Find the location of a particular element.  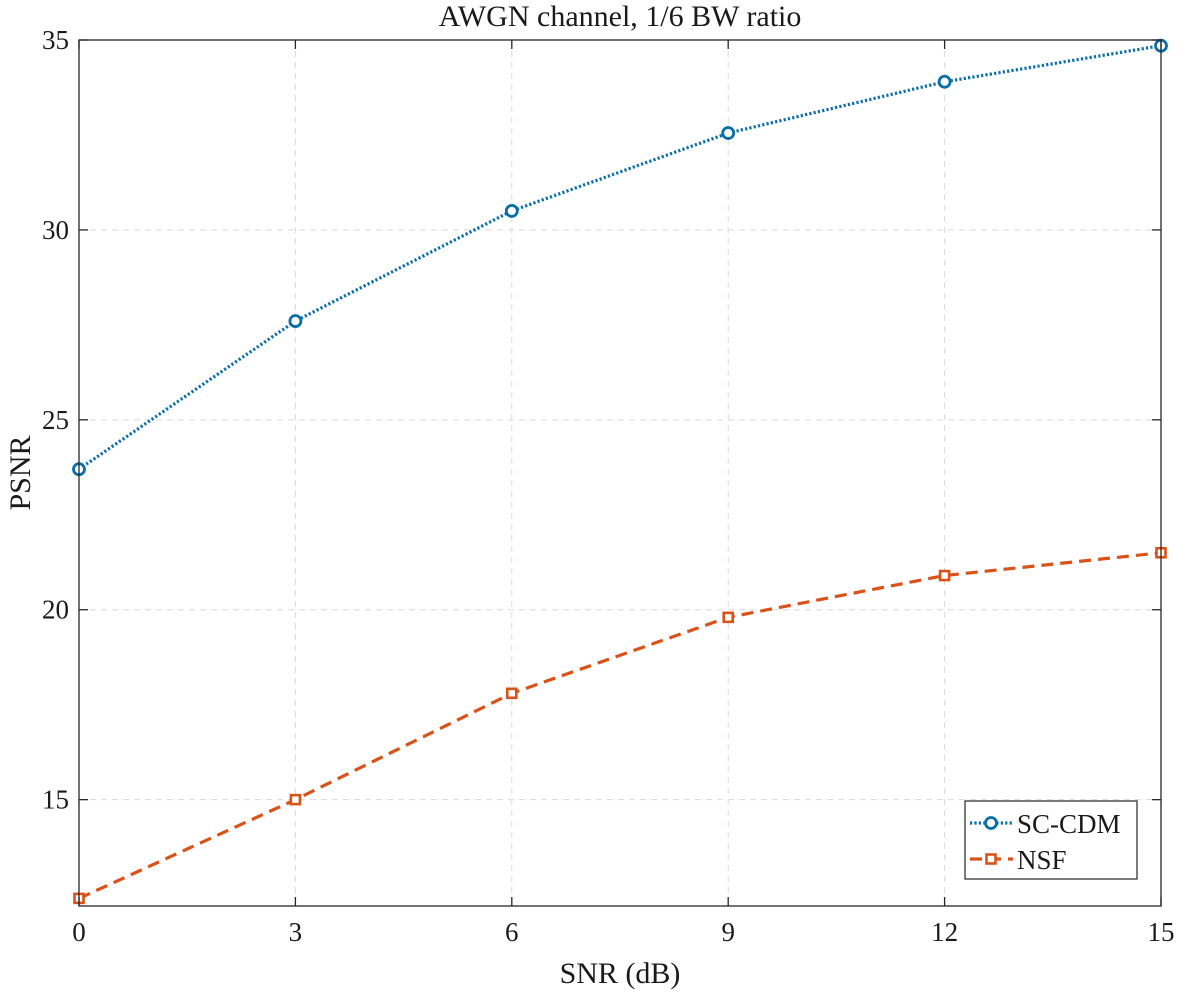

x-axis-label: SNR (dB) is located at coordinates (620, 973).